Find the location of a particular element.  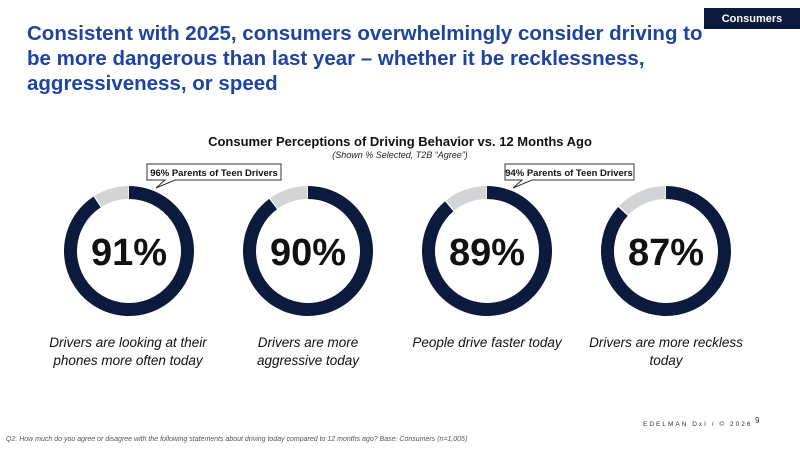

donut-chart-reckless: 87% is located at coordinates (666, 251).